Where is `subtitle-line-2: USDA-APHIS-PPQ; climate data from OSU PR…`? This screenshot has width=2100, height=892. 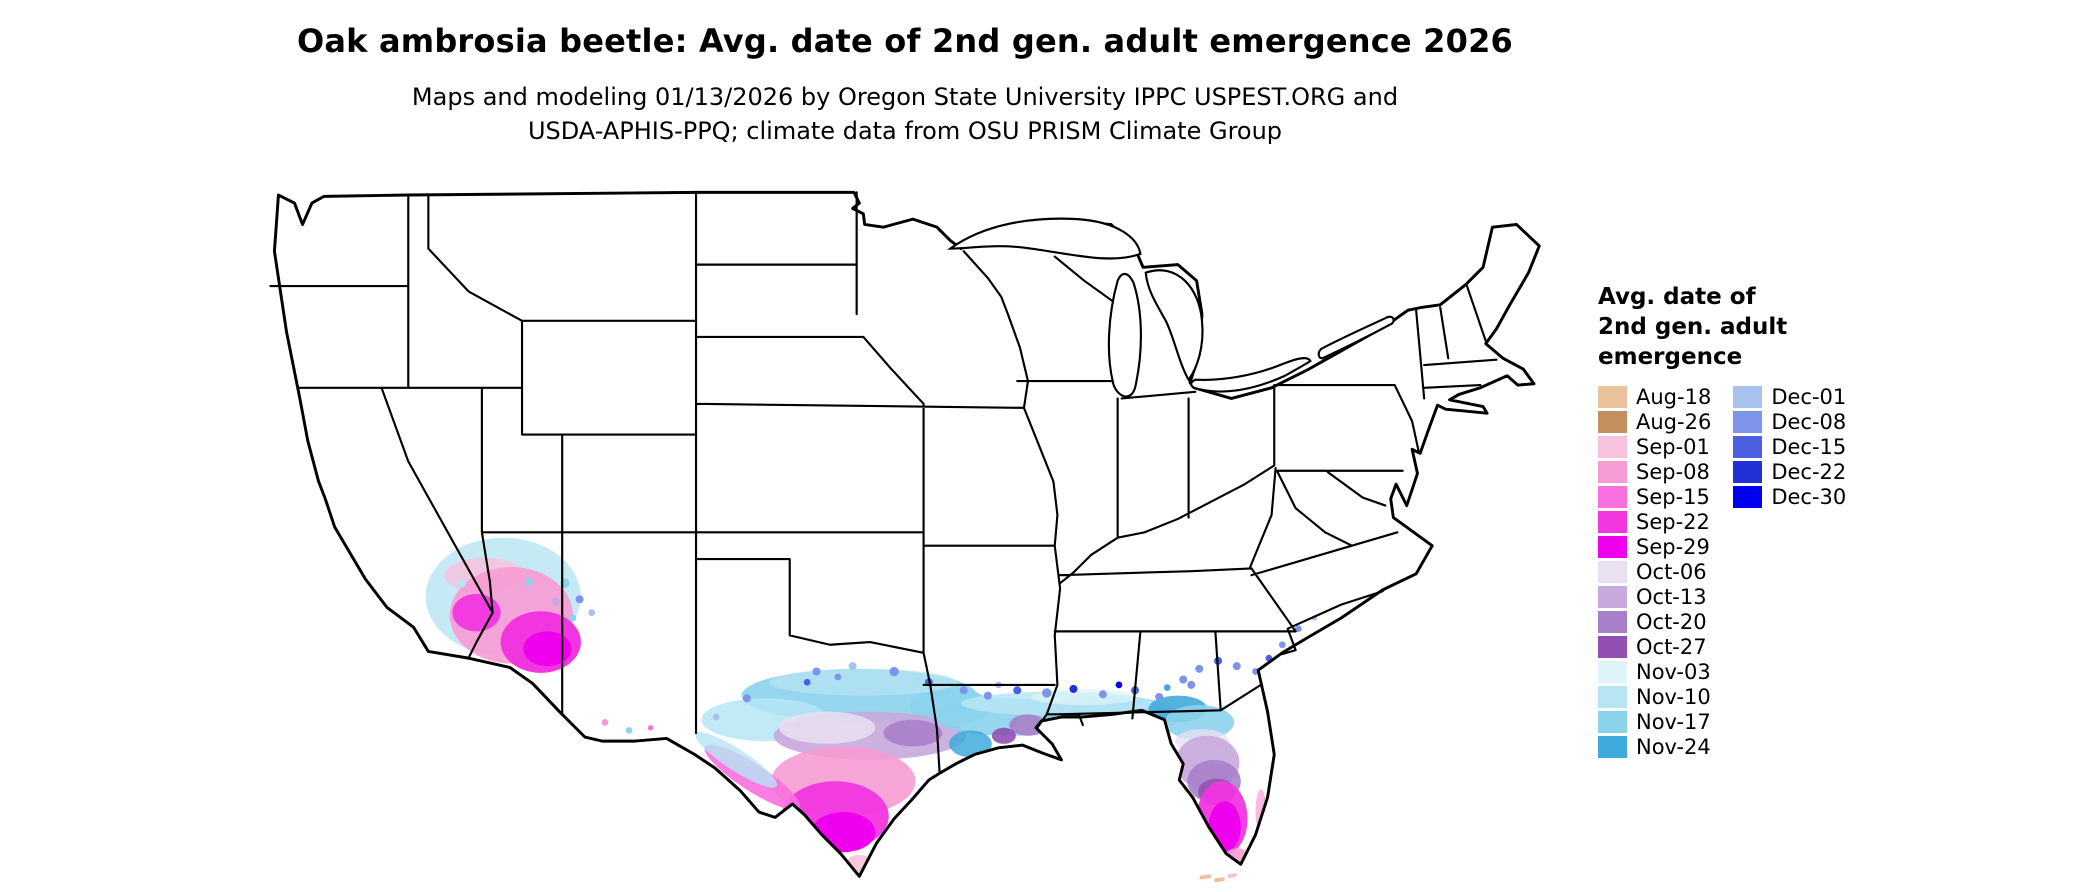 subtitle-line-2: USDA-APHIS-PPQ; climate data from OSU PR… is located at coordinates (905, 131).